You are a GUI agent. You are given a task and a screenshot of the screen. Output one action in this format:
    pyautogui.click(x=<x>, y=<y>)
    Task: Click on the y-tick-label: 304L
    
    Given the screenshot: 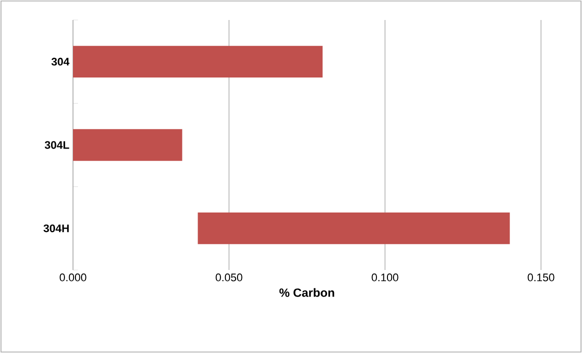 What is the action you would take?
    pyautogui.click(x=57, y=145)
    